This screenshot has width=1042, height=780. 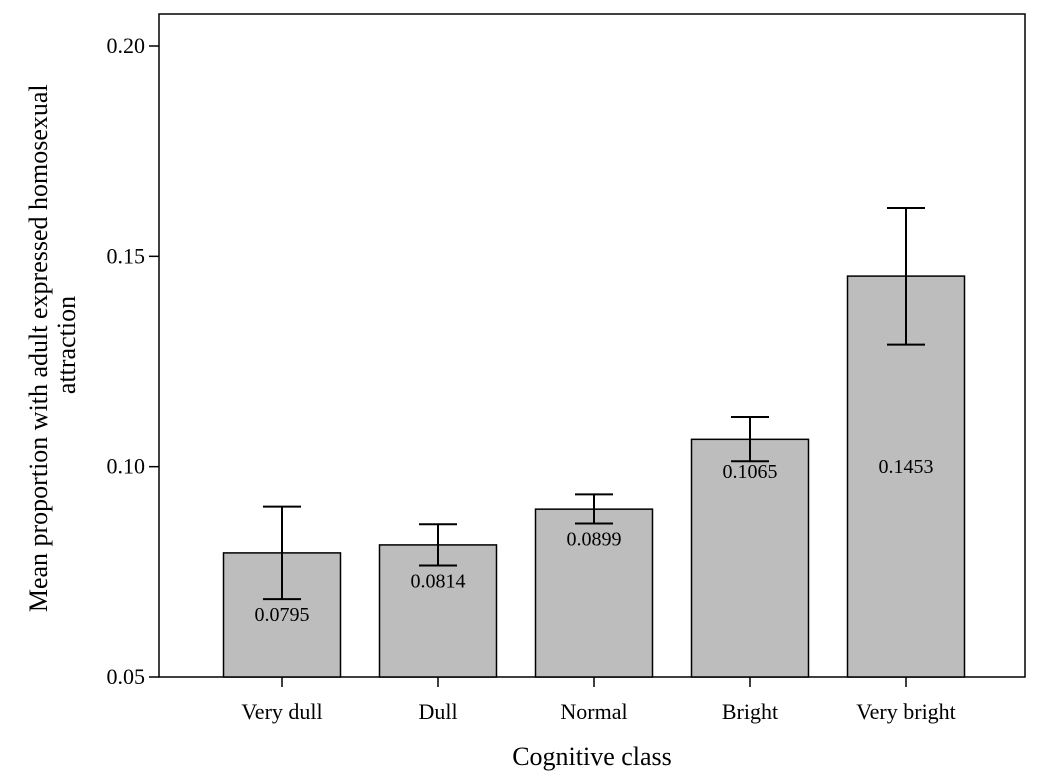 I want to click on x-axis: Very dull Dull Normal Bright Very bright, so click(x=598, y=700).